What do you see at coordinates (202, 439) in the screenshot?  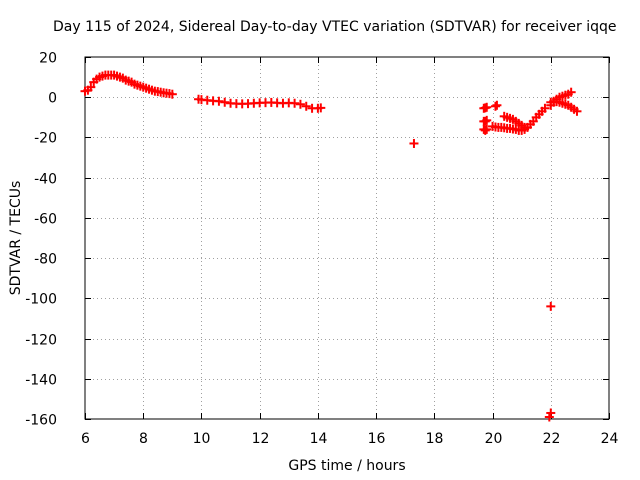 I see `x-tick-label: 10` at bounding box center [202, 439].